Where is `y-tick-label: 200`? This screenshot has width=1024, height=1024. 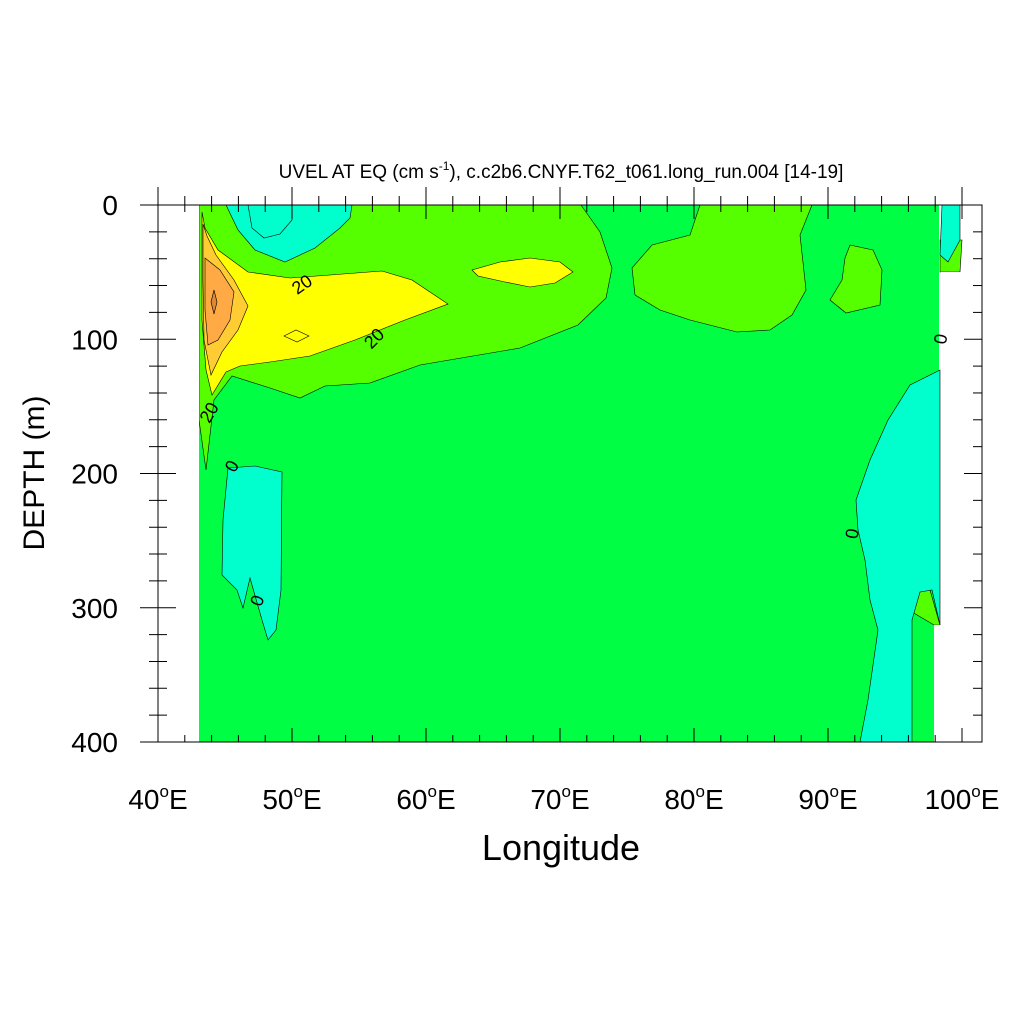
y-tick-label: 200 is located at coordinates (94, 474).